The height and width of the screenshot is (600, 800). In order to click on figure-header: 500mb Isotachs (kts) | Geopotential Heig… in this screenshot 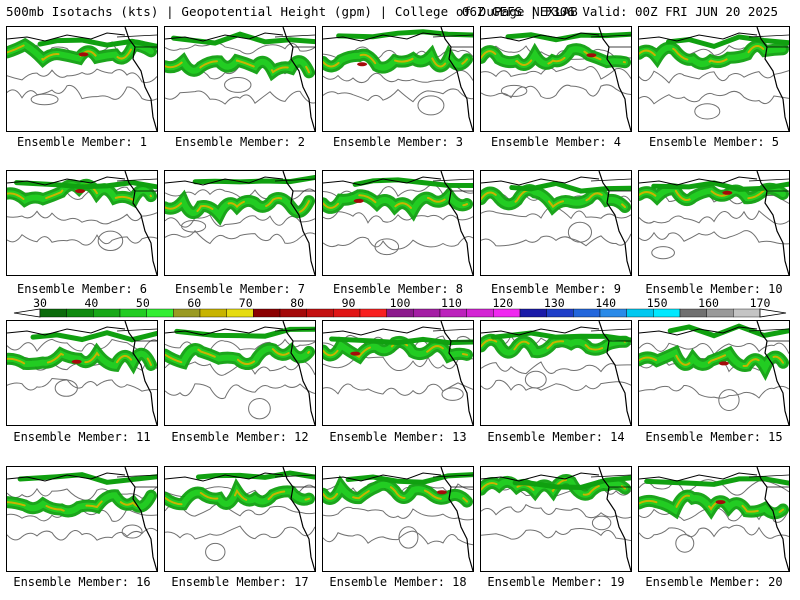, I will do `click(400, 11)`.